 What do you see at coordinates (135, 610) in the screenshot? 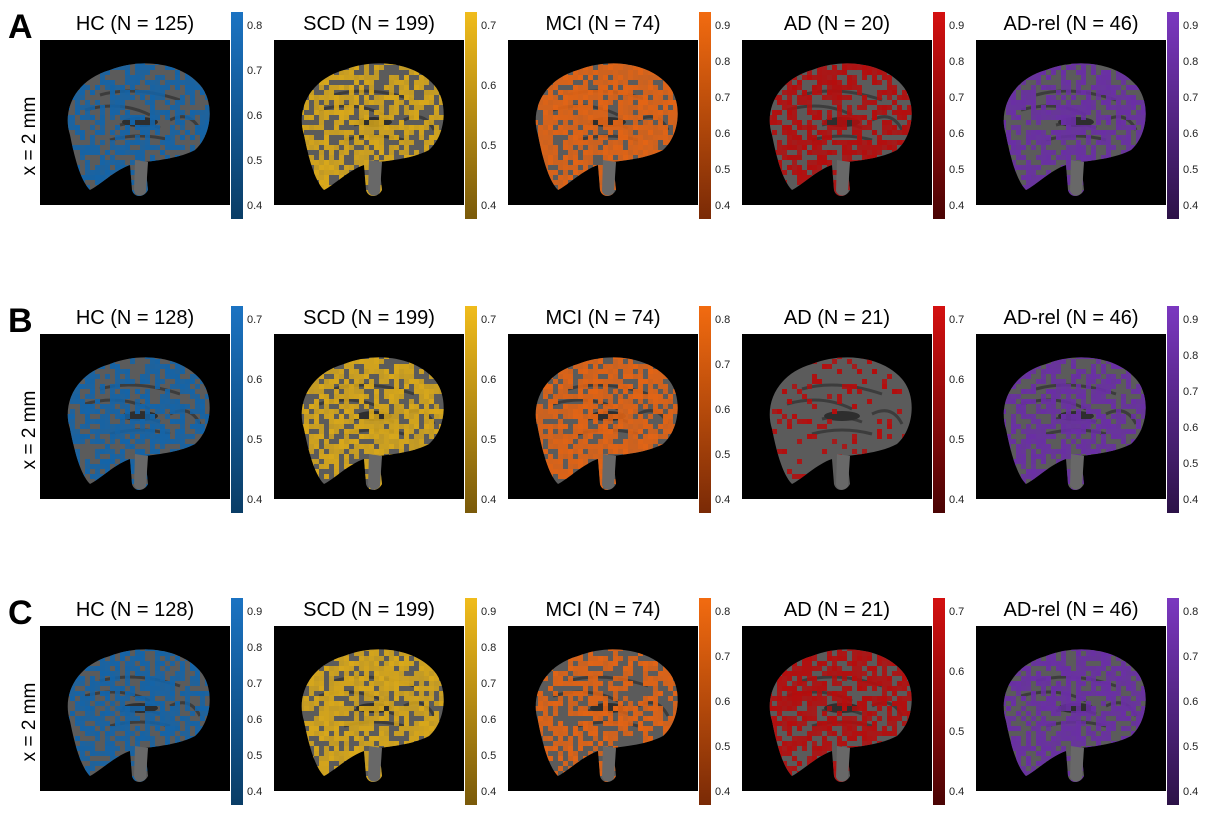
I see `panel-title: HC (N = 128)` at bounding box center [135, 610].